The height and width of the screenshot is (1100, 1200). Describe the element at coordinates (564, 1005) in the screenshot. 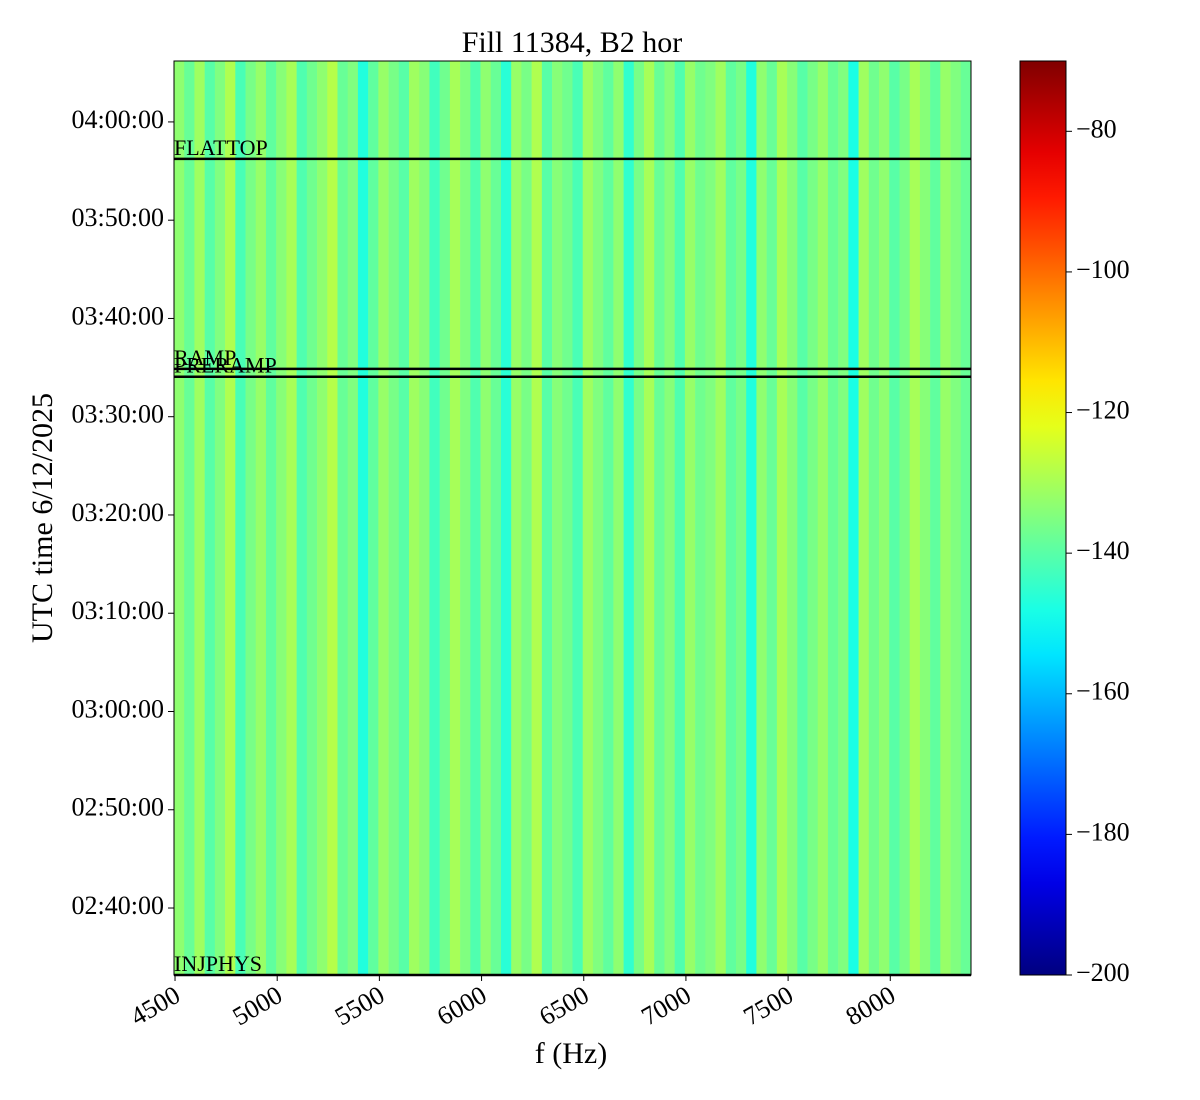

I see `x-tick-label: 6500` at that location.